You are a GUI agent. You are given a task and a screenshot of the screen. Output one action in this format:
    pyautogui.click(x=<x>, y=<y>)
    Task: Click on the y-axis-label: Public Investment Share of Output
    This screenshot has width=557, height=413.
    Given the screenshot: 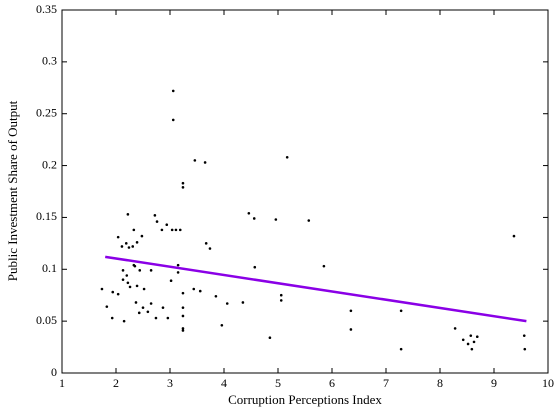 What is the action you would take?
    pyautogui.click(x=12, y=190)
    